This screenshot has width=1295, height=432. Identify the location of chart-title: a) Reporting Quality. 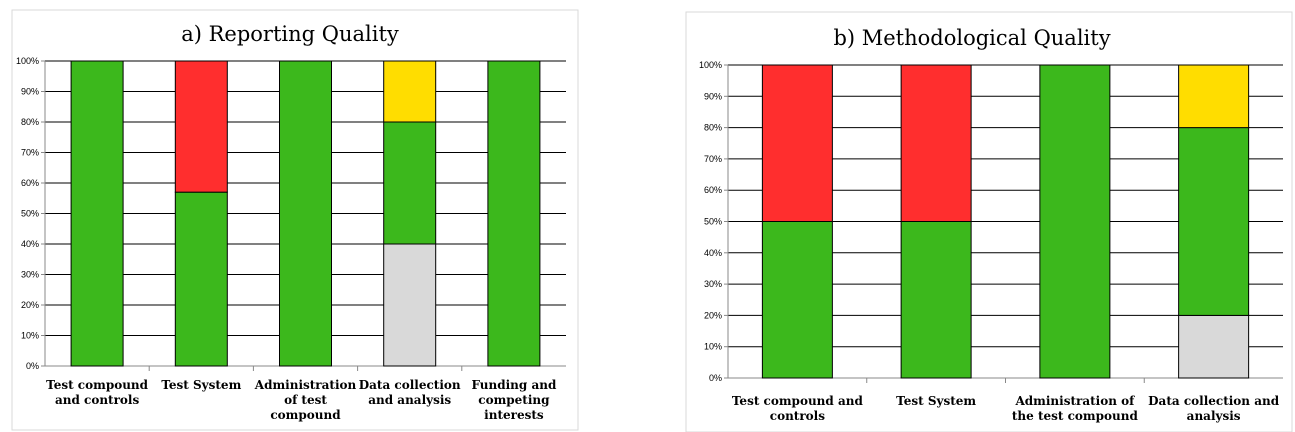
(290, 34).